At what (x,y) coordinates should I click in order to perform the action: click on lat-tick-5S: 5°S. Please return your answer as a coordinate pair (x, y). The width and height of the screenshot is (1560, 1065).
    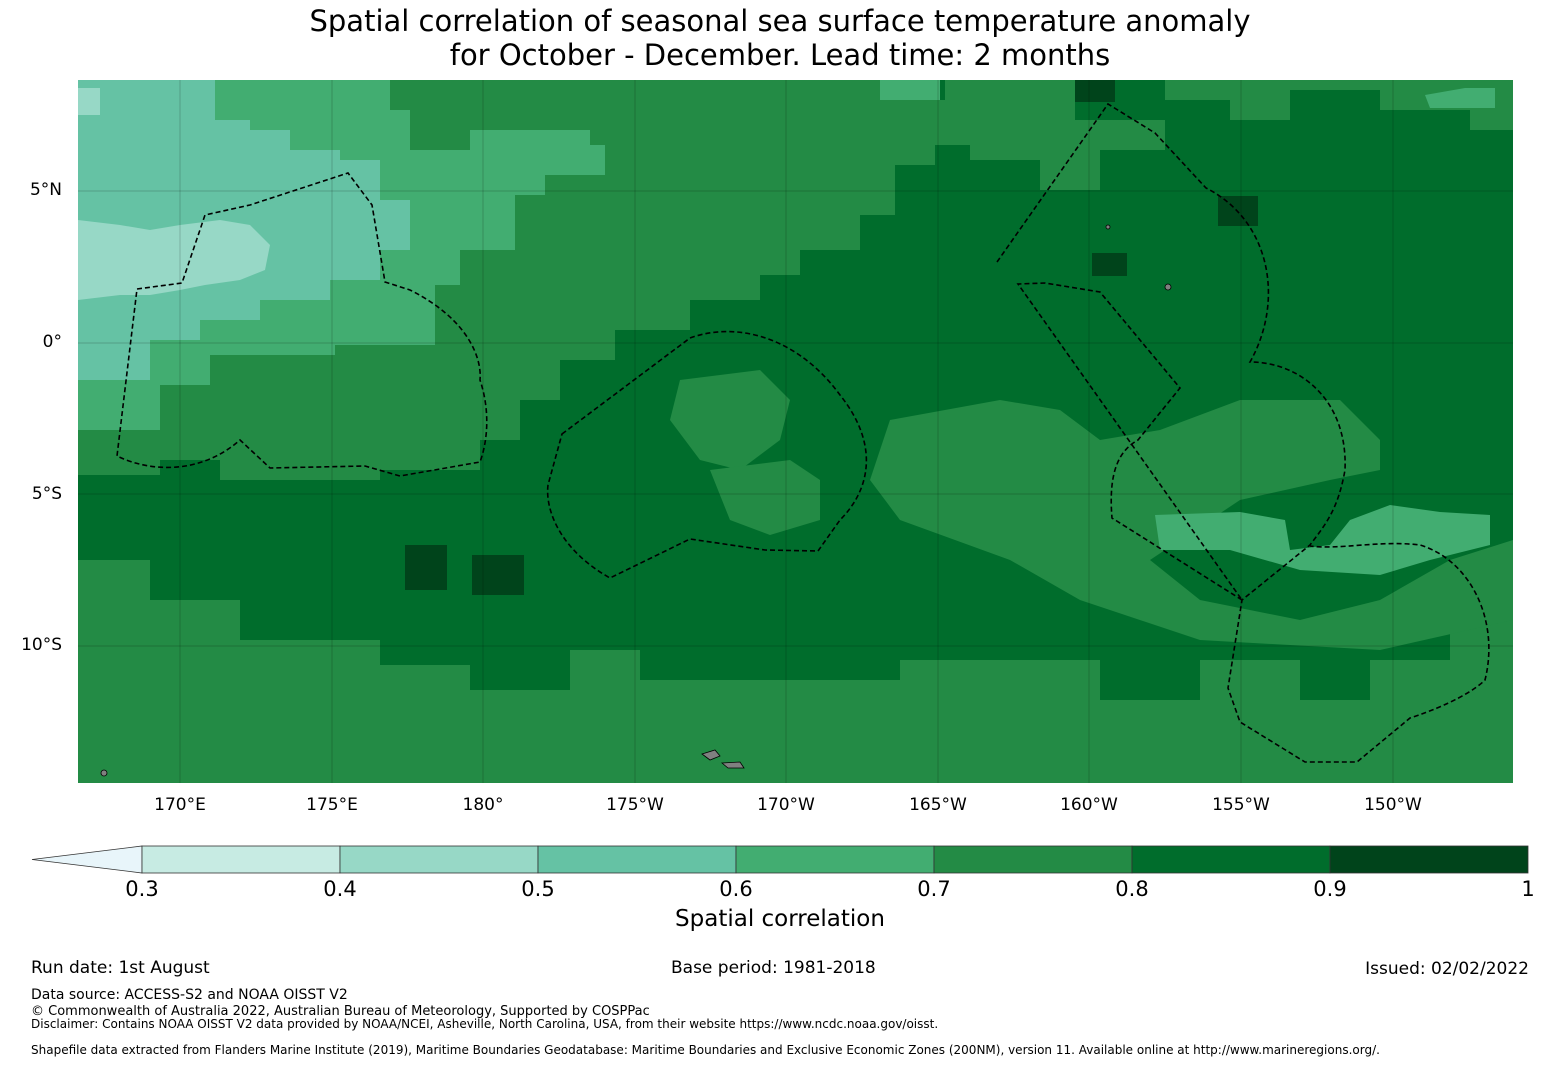
    Looking at the image, I should click on (46, 494).